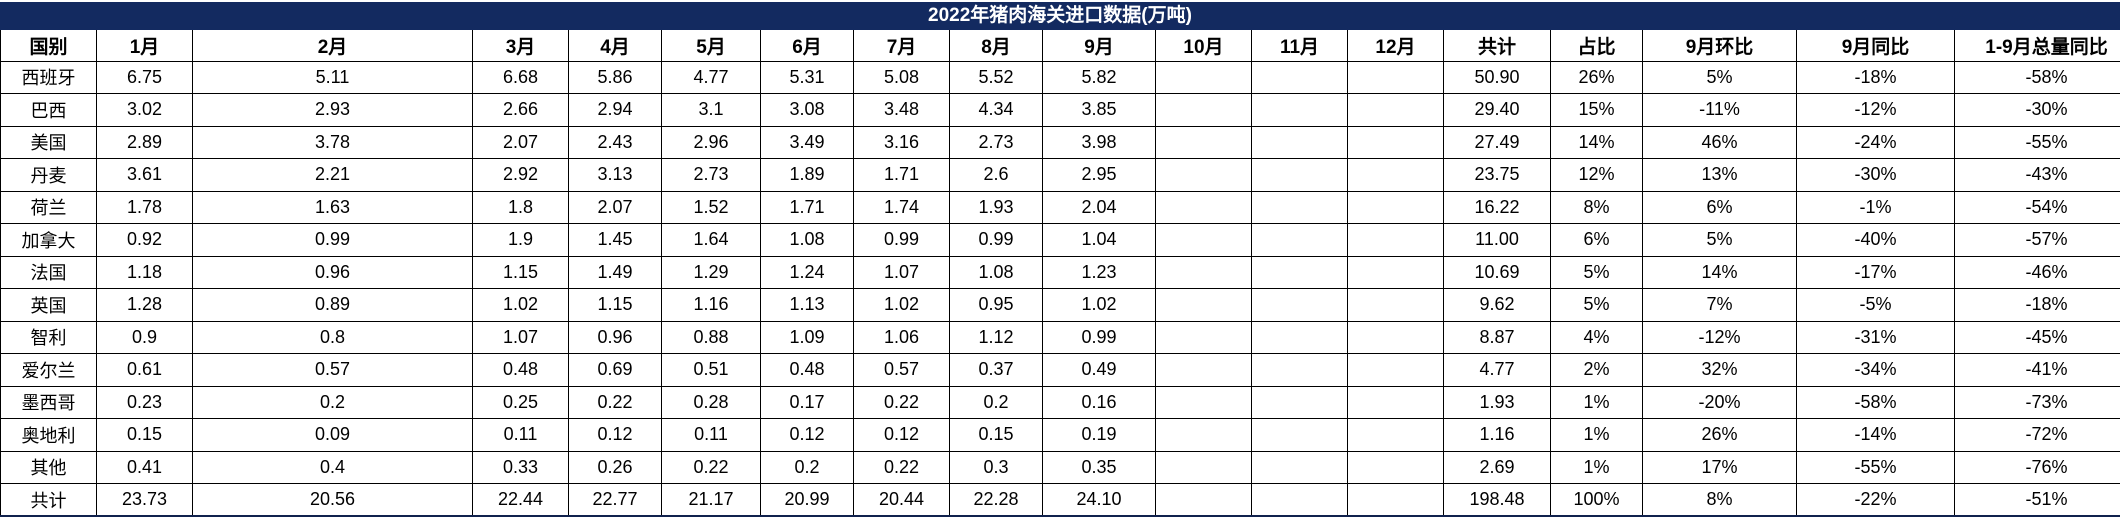  What do you see at coordinates (48, 46) in the screenshot?
I see `column-header-country: 国别` at bounding box center [48, 46].